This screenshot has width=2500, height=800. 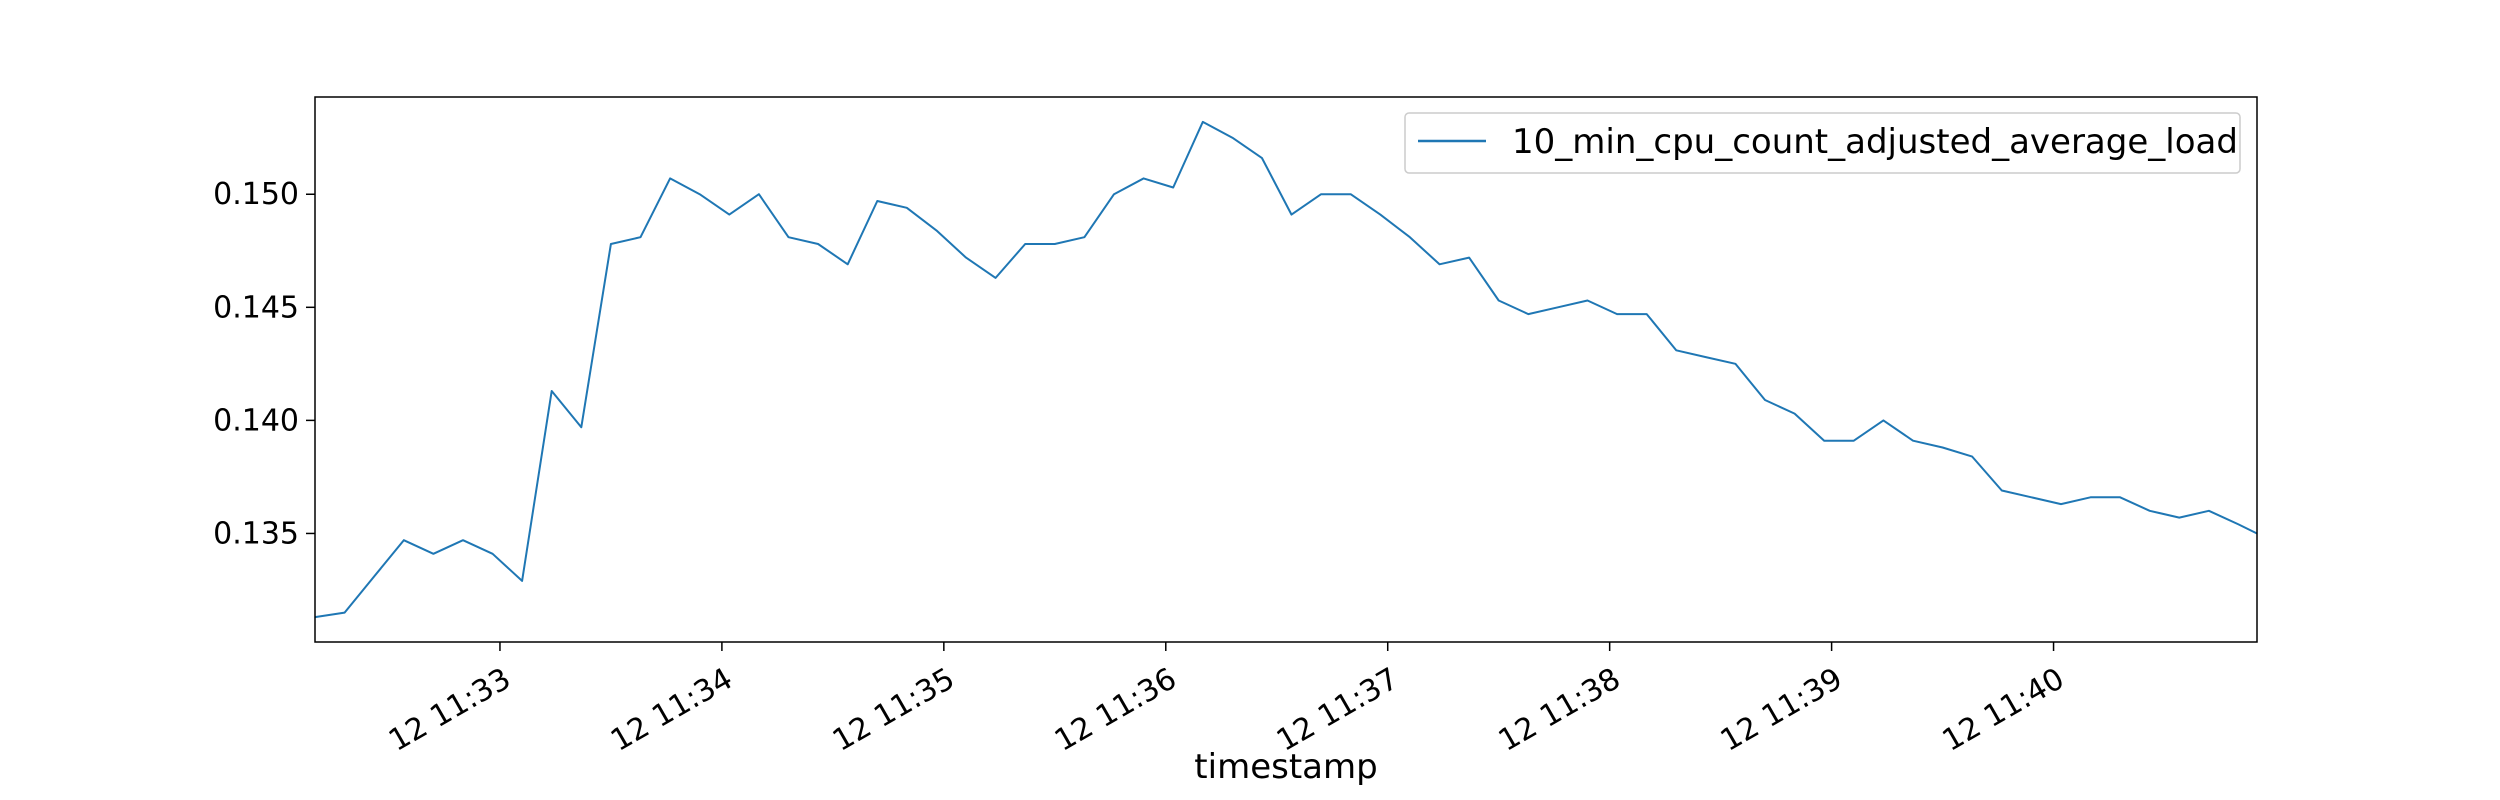 I want to click on y-tick-label: 0.135, so click(x=256, y=533).